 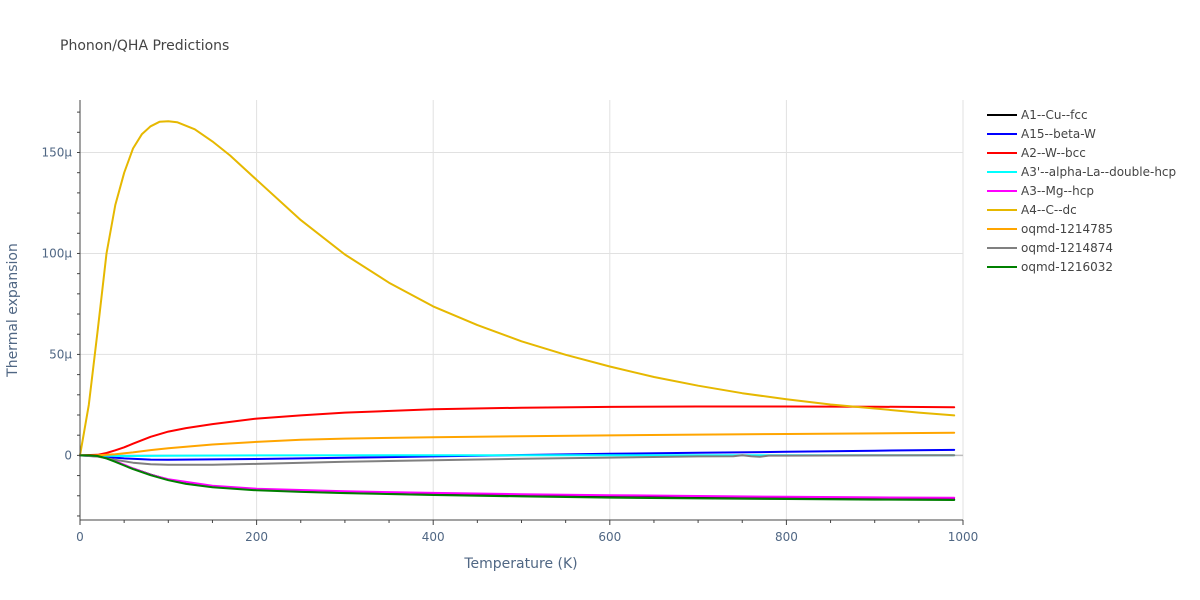 What do you see at coordinates (1053, 153) in the screenshot?
I see `legend-label: A2--W--bcc` at bounding box center [1053, 153].